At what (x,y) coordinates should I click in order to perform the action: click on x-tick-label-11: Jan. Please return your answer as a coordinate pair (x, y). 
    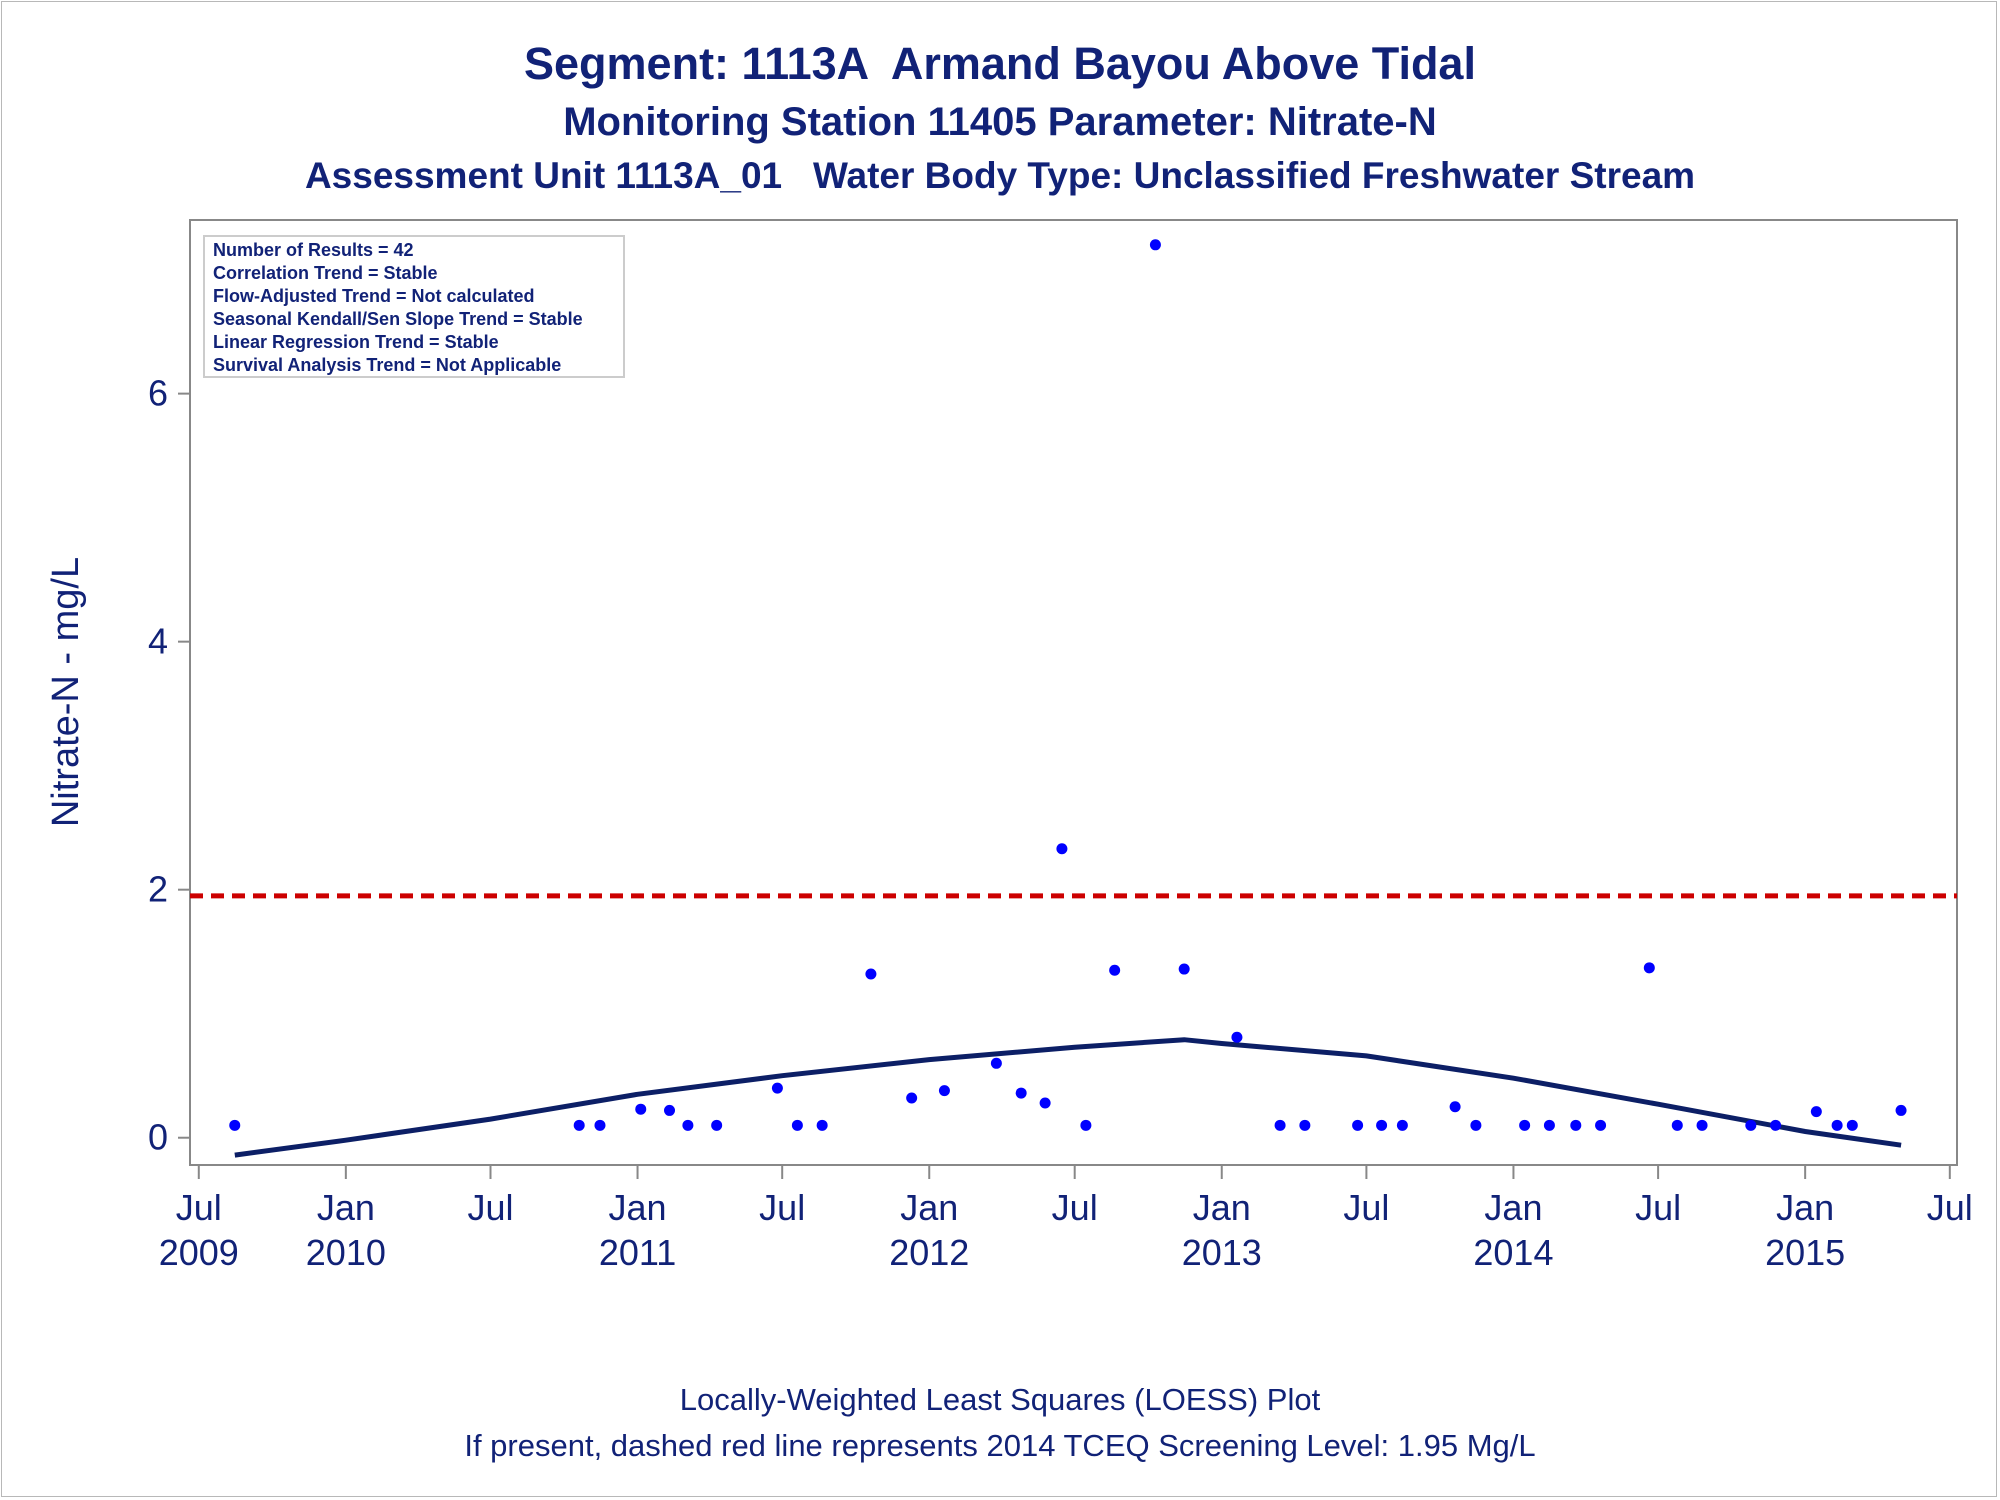
    Looking at the image, I should click on (1805, 1207).